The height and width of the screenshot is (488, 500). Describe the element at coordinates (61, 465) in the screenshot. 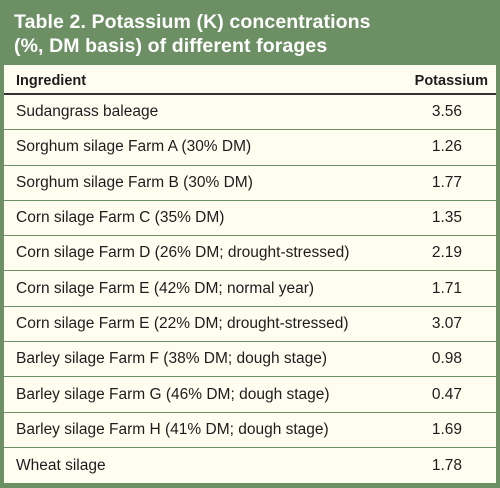

I see `ingredient-cell: Wheat silage` at that location.